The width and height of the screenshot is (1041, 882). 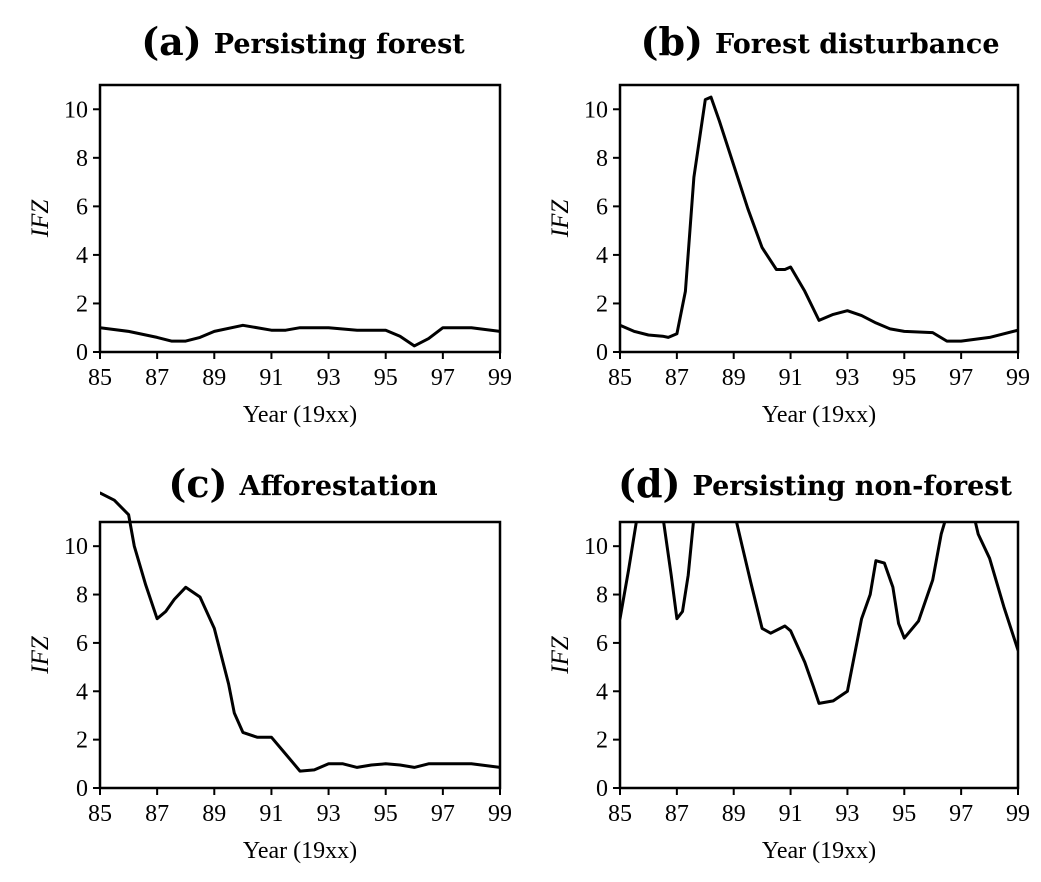 What do you see at coordinates (76, 547) in the screenshot?
I see `panel-c-y-tick-label: 10` at bounding box center [76, 547].